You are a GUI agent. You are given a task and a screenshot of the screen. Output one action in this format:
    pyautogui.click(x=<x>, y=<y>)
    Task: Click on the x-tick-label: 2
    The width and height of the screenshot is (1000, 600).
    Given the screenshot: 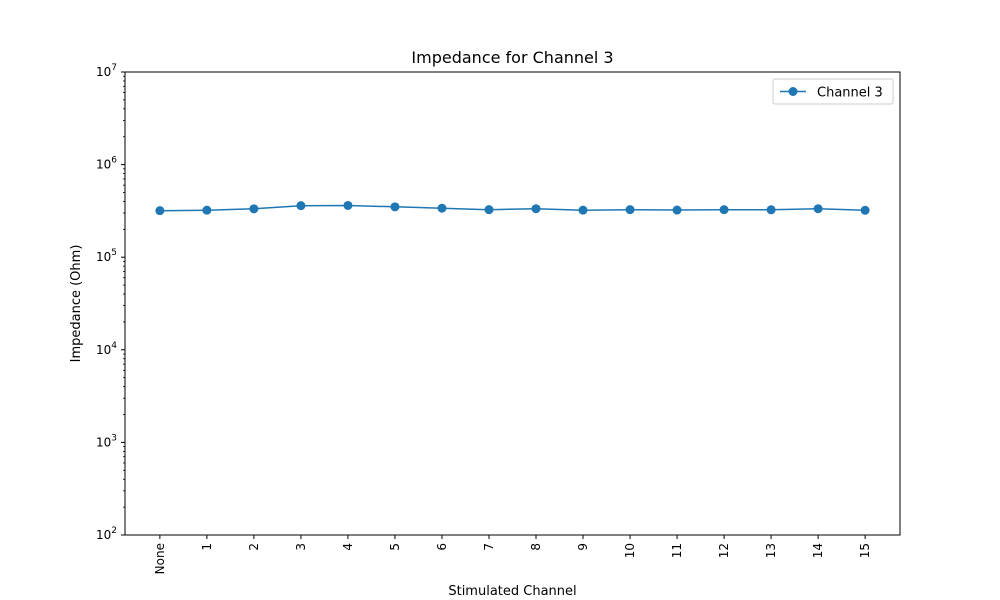 What is the action you would take?
    pyautogui.click(x=254, y=547)
    